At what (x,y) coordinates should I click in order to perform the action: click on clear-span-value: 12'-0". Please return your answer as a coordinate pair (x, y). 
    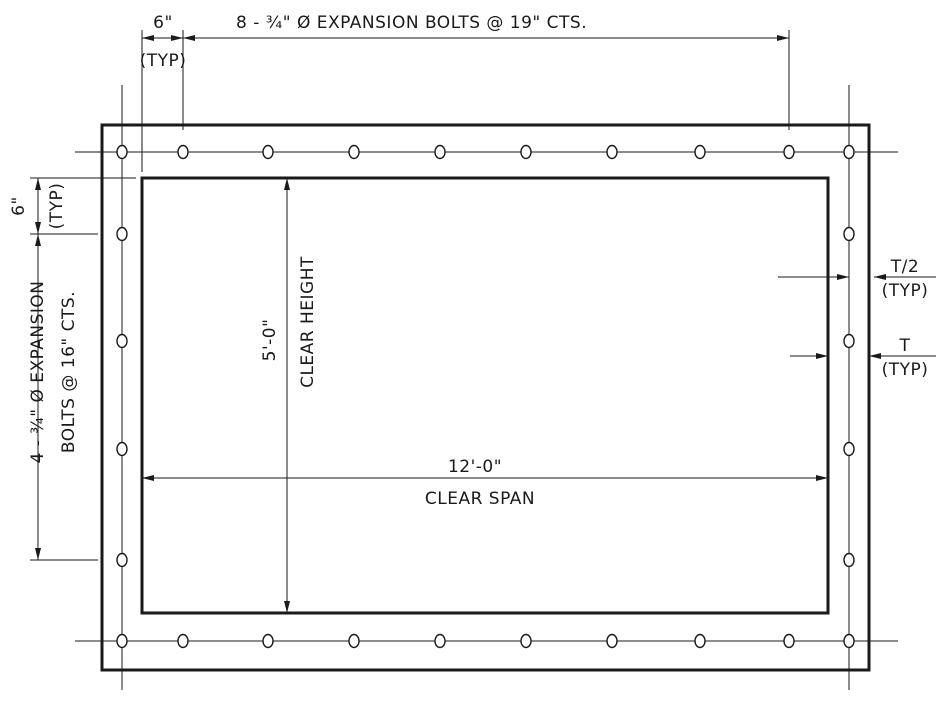
    Looking at the image, I should click on (475, 467).